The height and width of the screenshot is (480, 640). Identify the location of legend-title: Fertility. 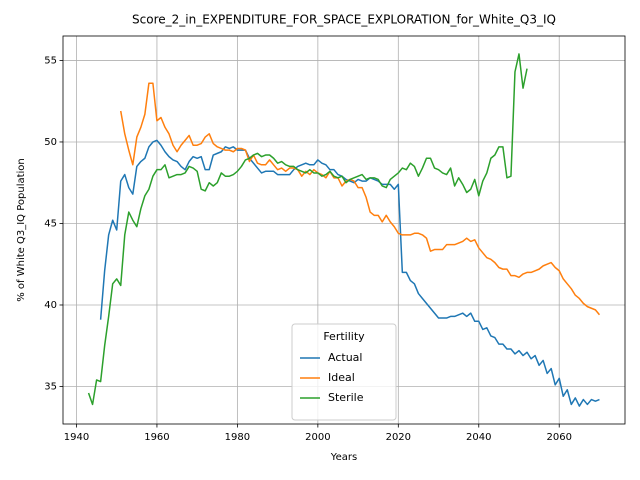
(344, 336).